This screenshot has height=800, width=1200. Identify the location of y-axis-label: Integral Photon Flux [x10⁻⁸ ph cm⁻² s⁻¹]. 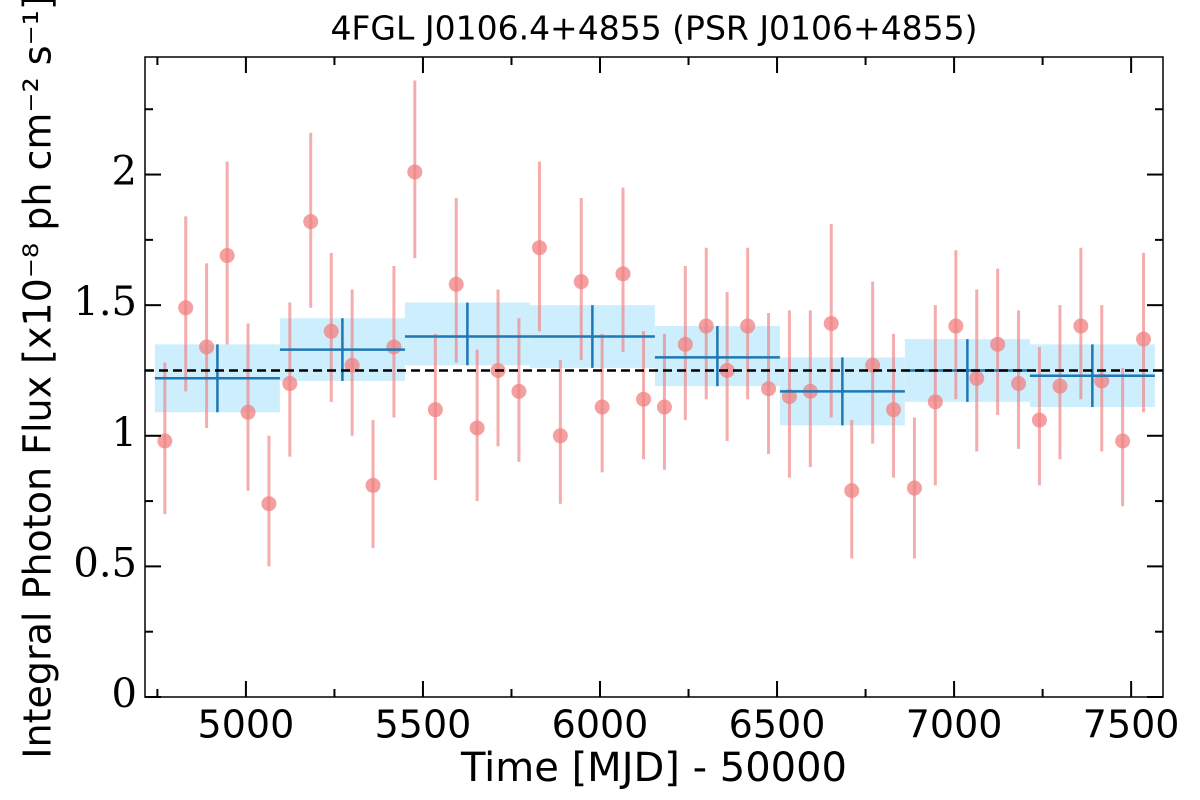
(38, 379).